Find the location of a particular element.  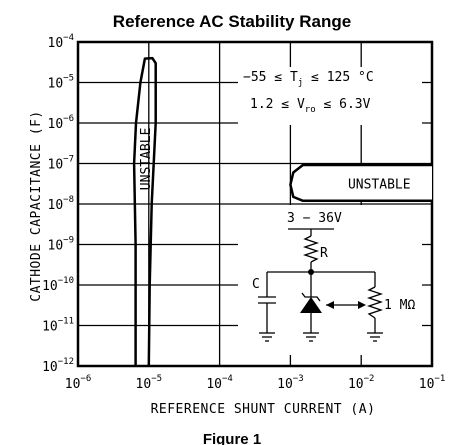

temp-prefix: −55 ≤ T is located at coordinates (270, 77).